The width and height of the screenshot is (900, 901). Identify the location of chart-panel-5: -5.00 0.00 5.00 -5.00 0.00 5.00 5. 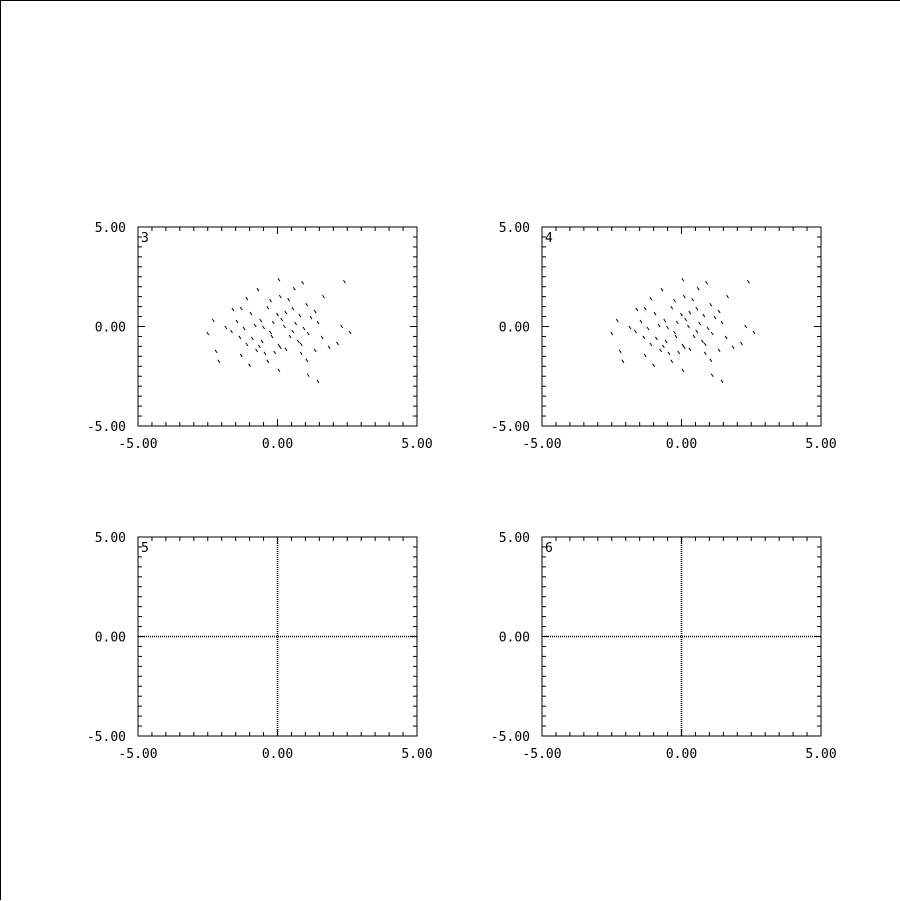
(260, 646).